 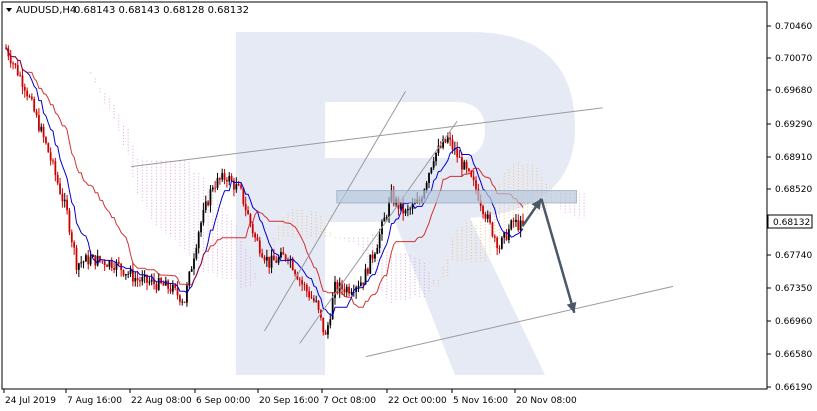 I want to click on y-tick-label: 0.68520, so click(x=793, y=190).